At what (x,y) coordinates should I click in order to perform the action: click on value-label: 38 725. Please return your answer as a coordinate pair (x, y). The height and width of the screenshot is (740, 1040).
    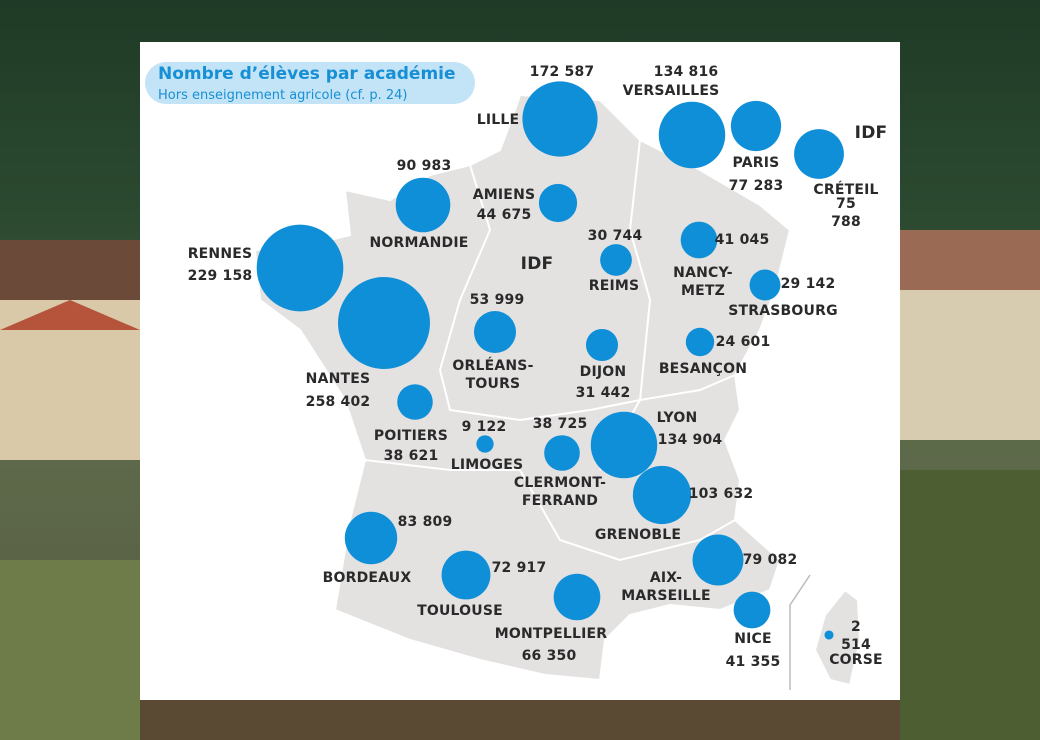
    Looking at the image, I should click on (560, 424).